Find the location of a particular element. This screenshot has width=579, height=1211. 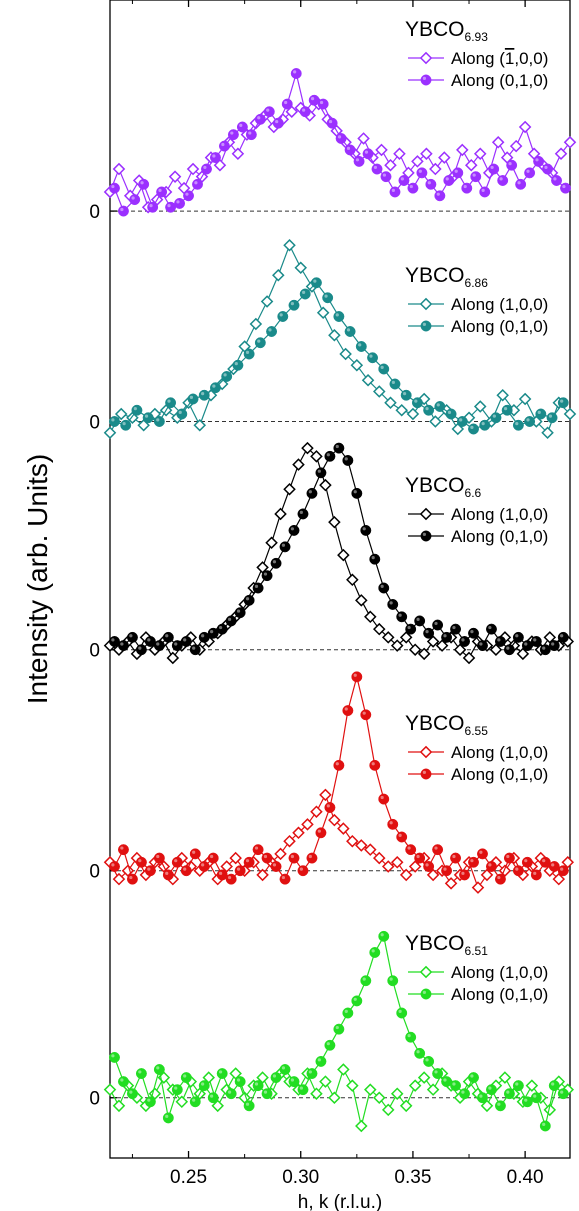

legend-marker-highlight is located at coordinates (424, 992).